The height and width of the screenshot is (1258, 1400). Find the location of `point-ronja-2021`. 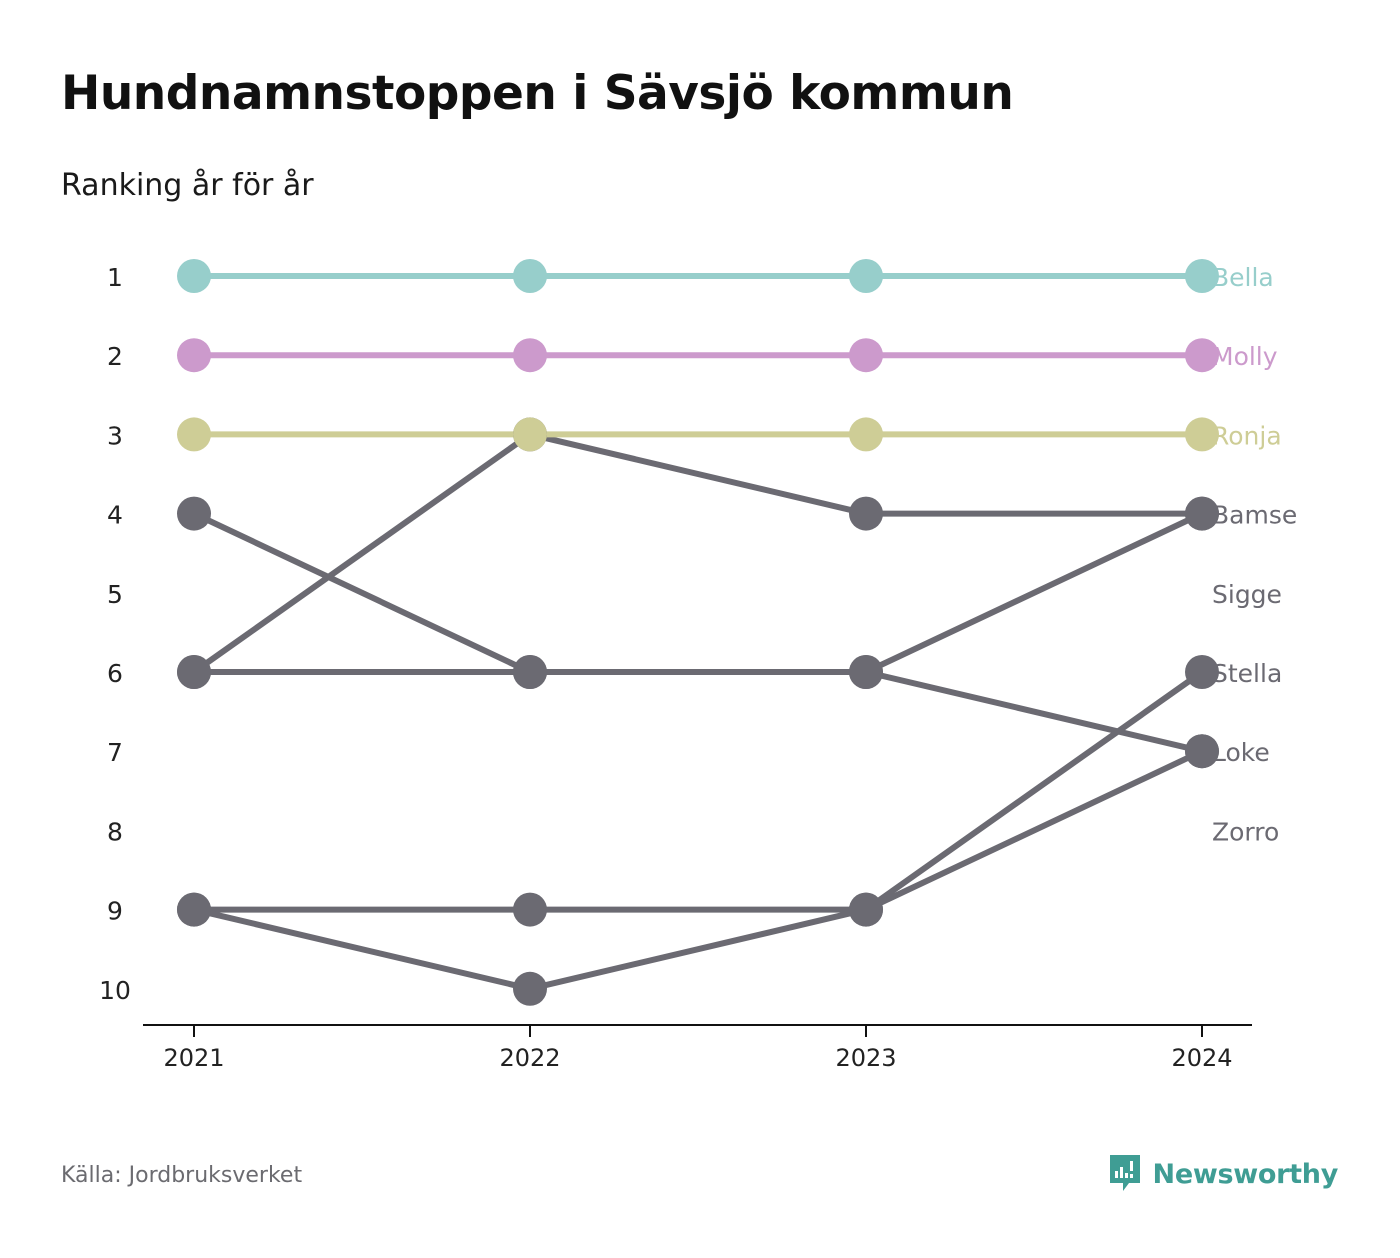

point-ronja-2021 is located at coordinates (194, 434).